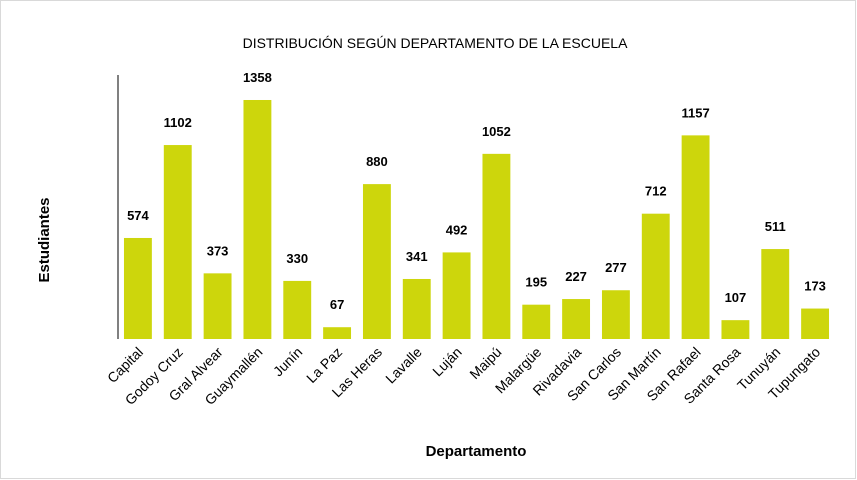 The width and height of the screenshot is (857, 480). What do you see at coordinates (536, 282) in the screenshot?
I see `data-label: 195` at bounding box center [536, 282].